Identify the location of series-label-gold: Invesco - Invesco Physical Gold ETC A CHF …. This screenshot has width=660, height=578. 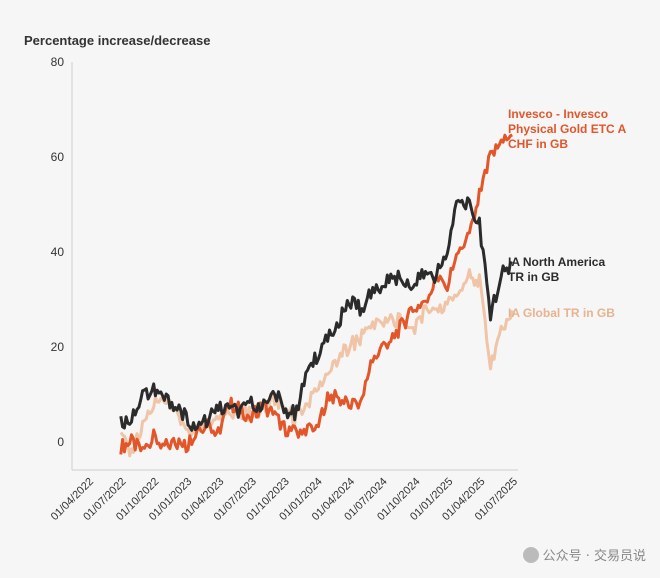
(567, 129).